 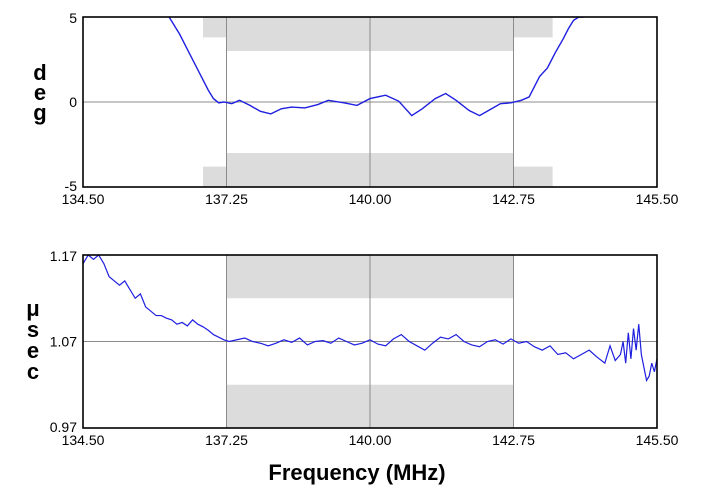 I want to click on delay-y-tick-labels: 1.17 1.07 0.97, so click(x=63, y=341).